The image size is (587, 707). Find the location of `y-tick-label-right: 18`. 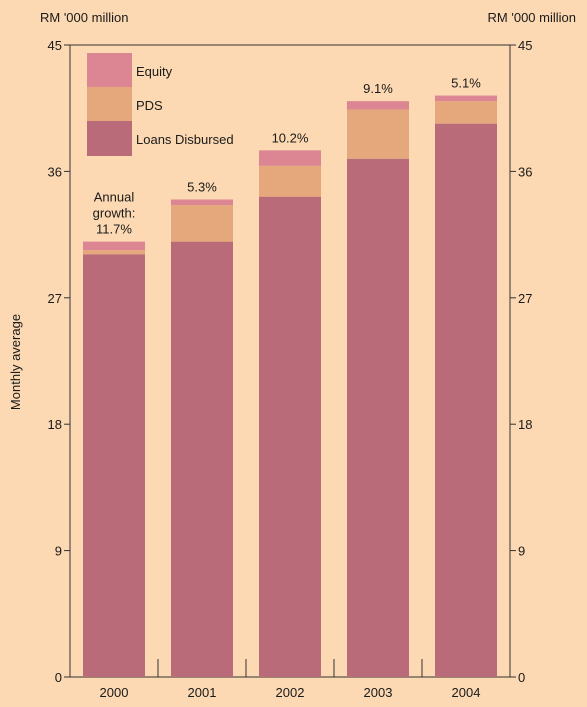

y-tick-label-right: 18 is located at coordinates (525, 424).